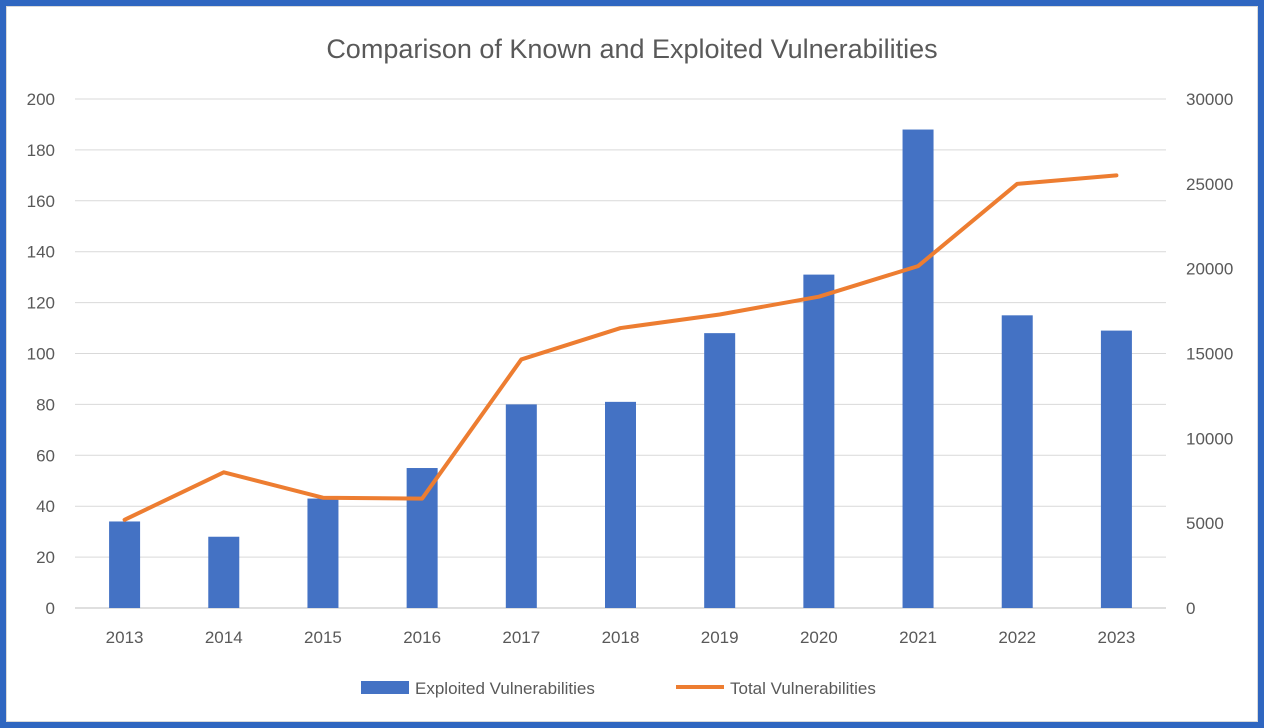 This screenshot has width=1264, height=728. I want to click on x-tick-label: 2023, so click(1116, 637).